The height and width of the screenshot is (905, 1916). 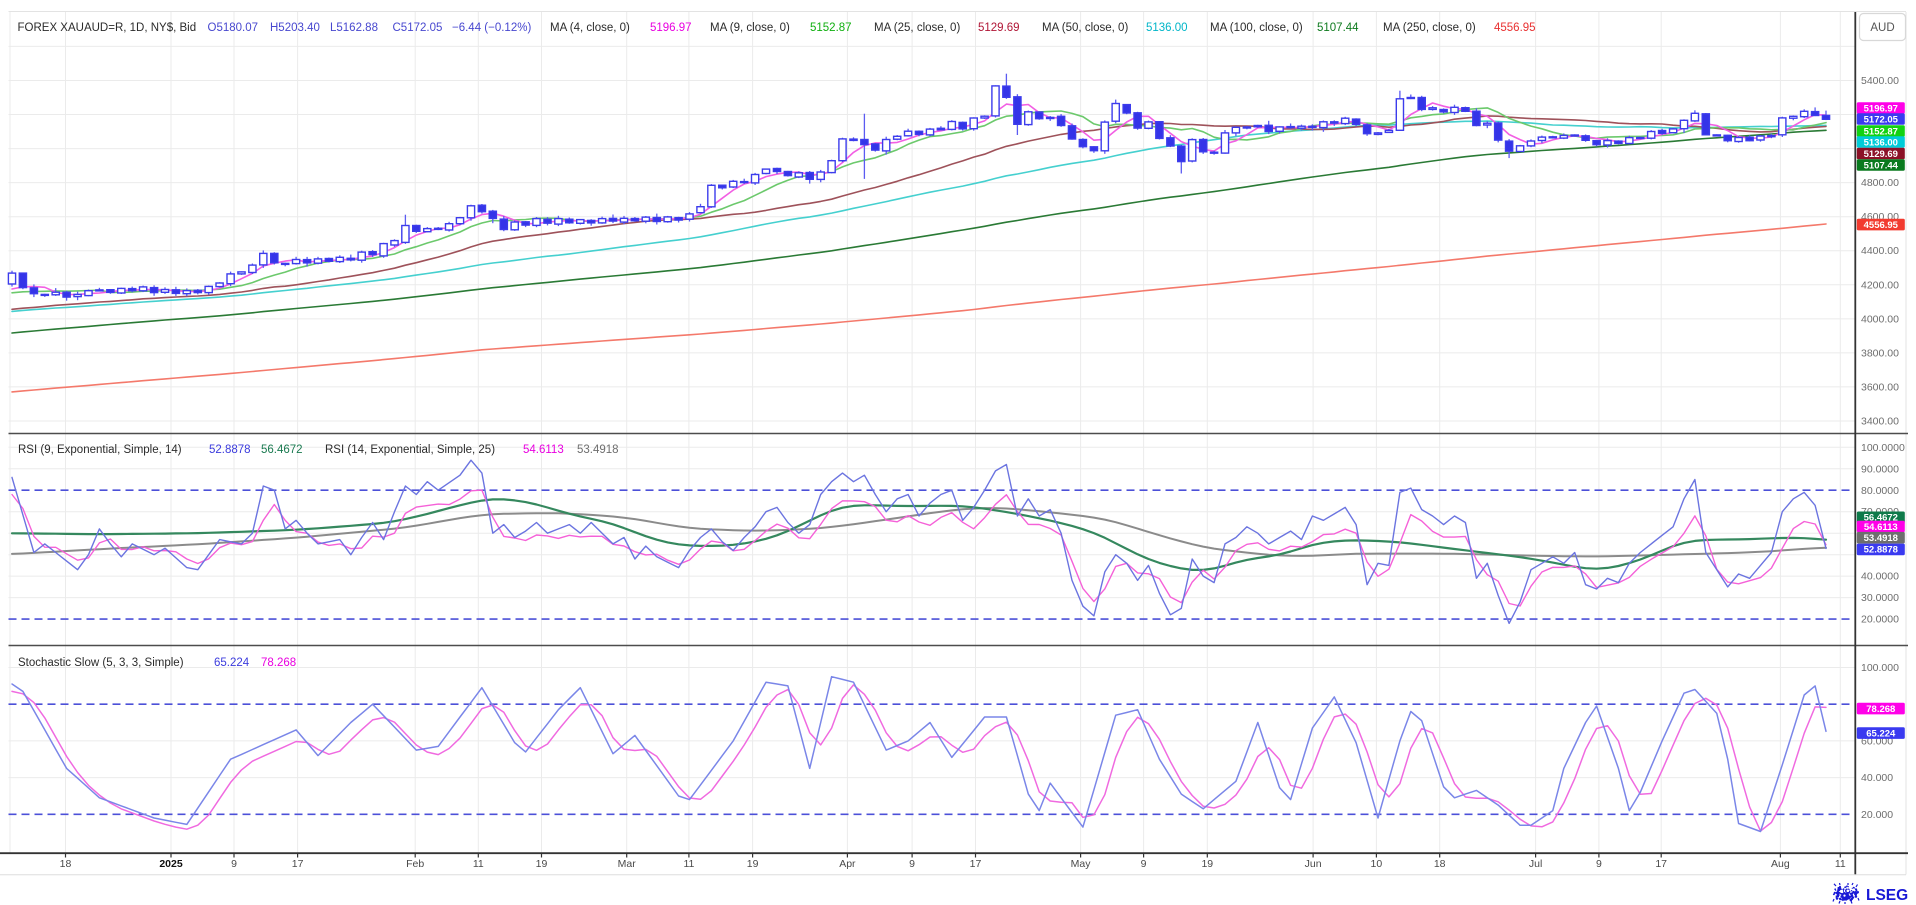 What do you see at coordinates (1535, 864) in the screenshot?
I see `svg-text: Jul` at bounding box center [1535, 864].